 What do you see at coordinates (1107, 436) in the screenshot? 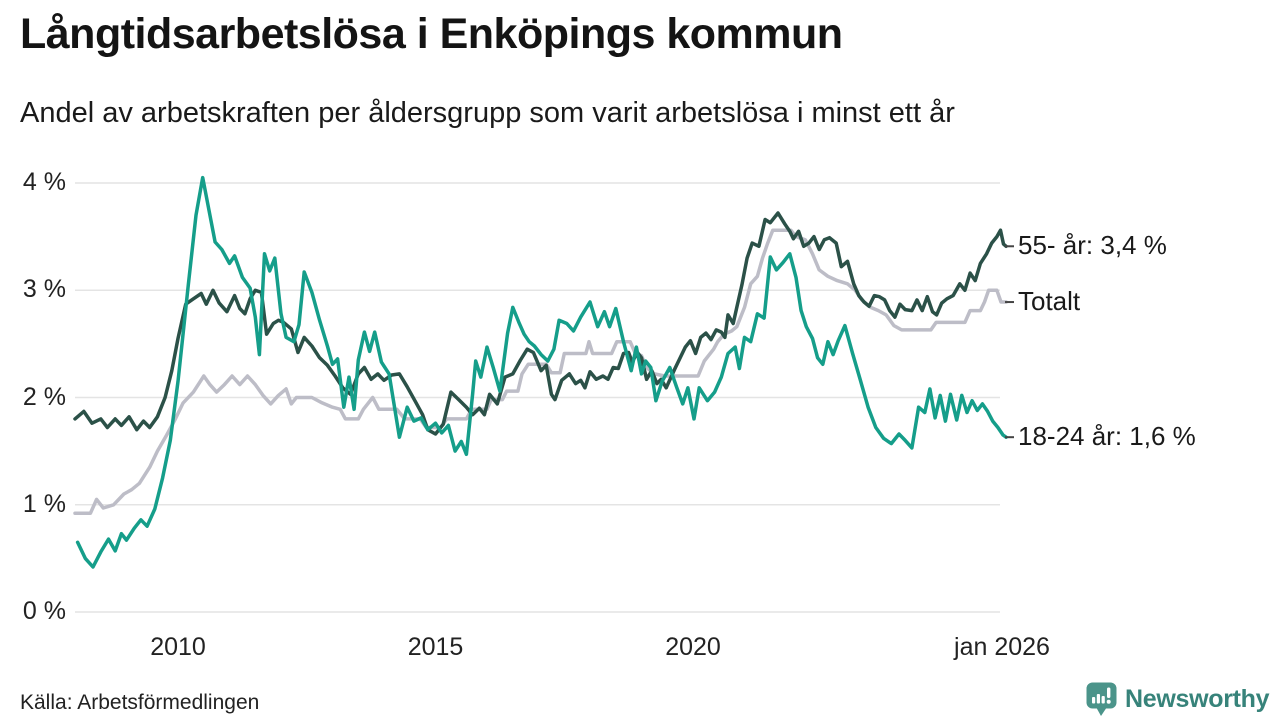
I see `series-end-label: 18-24 år: 1,6 %` at bounding box center [1107, 436].